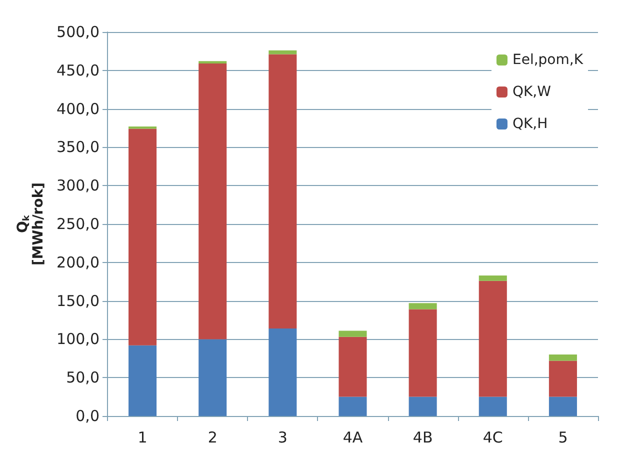 This screenshot has width=618, height=464. I want to click on x-tick-label: 4B, so click(422, 437).